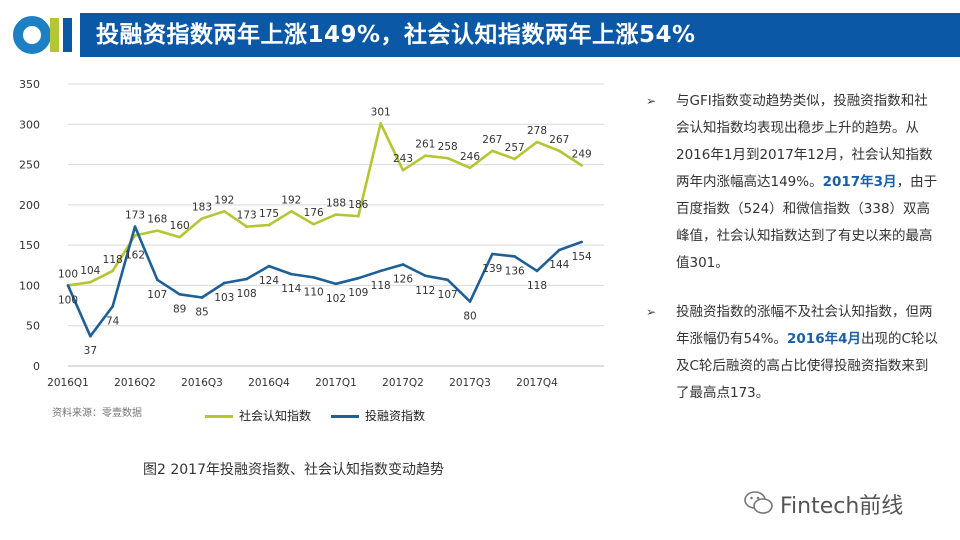  I want to click on x-tick-label: 2017Q4, so click(537, 383).